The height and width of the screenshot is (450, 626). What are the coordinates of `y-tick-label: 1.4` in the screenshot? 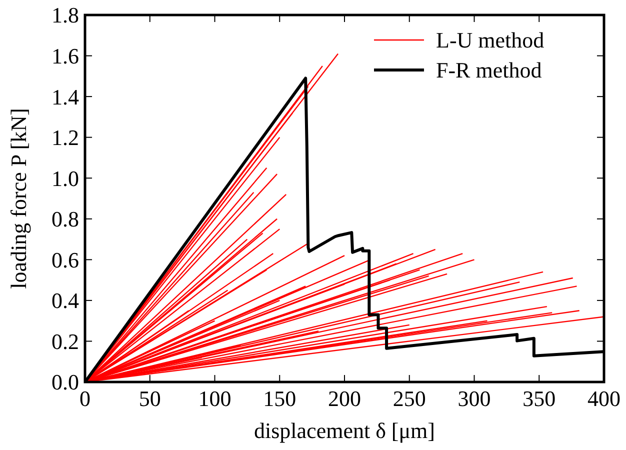 It's located at (65, 97).